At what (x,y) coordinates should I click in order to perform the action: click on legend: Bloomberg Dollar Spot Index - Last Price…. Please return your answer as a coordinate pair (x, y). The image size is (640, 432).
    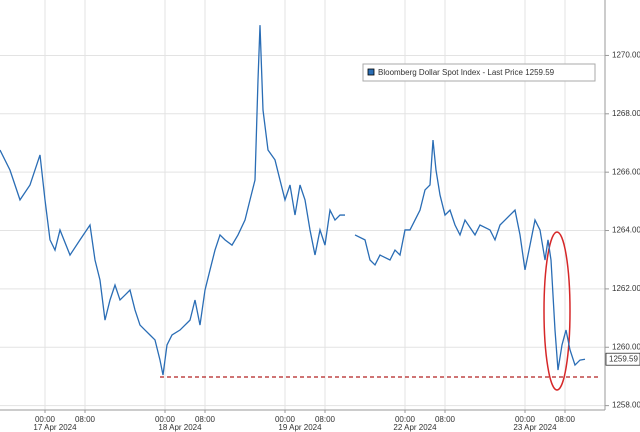
    Looking at the image, I should click on (479, 72).